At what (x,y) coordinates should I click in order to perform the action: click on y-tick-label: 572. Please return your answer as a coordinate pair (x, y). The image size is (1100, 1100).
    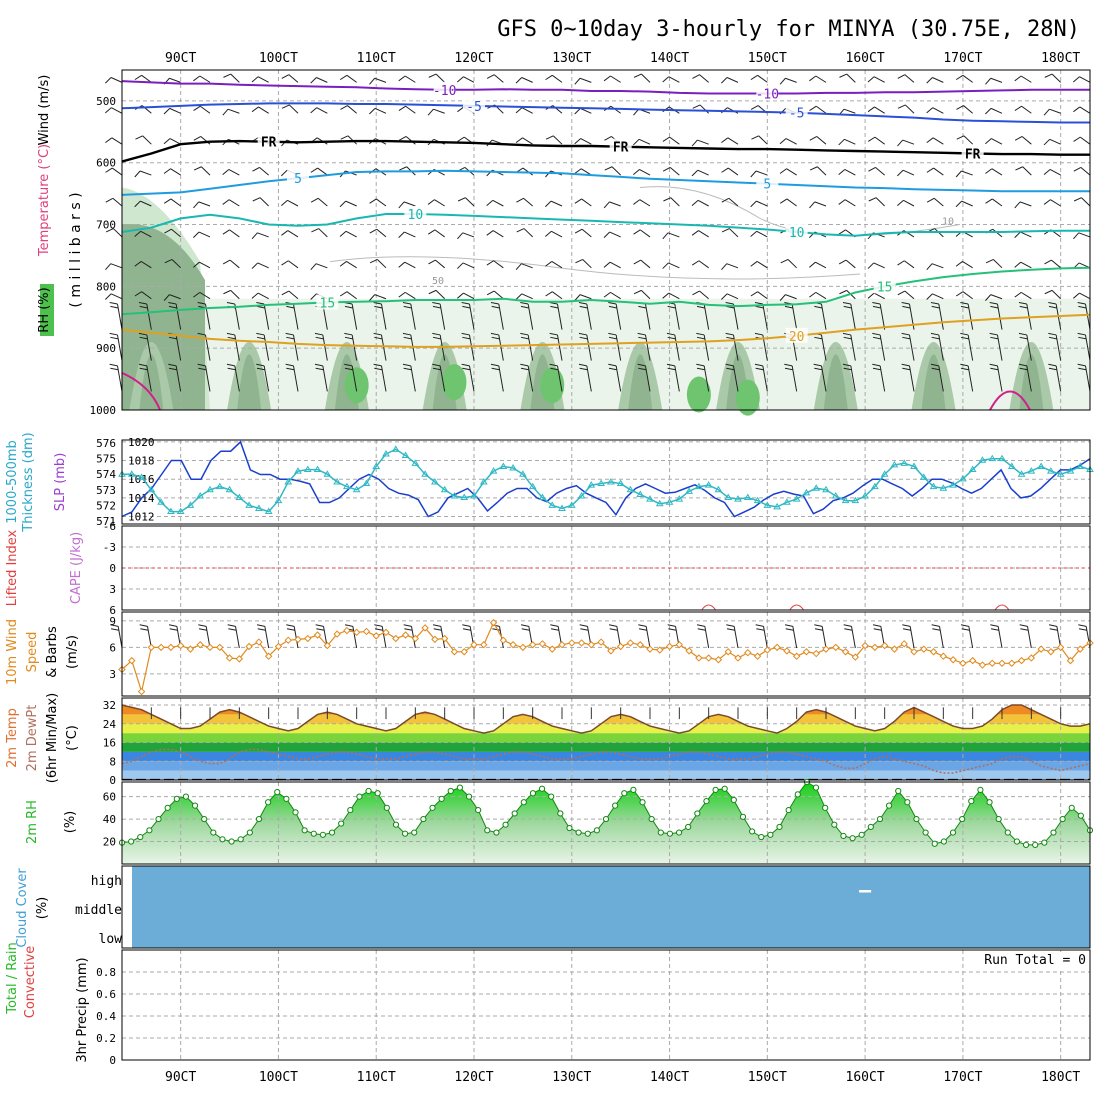
    Looking at the image, I should click on (106, 505).